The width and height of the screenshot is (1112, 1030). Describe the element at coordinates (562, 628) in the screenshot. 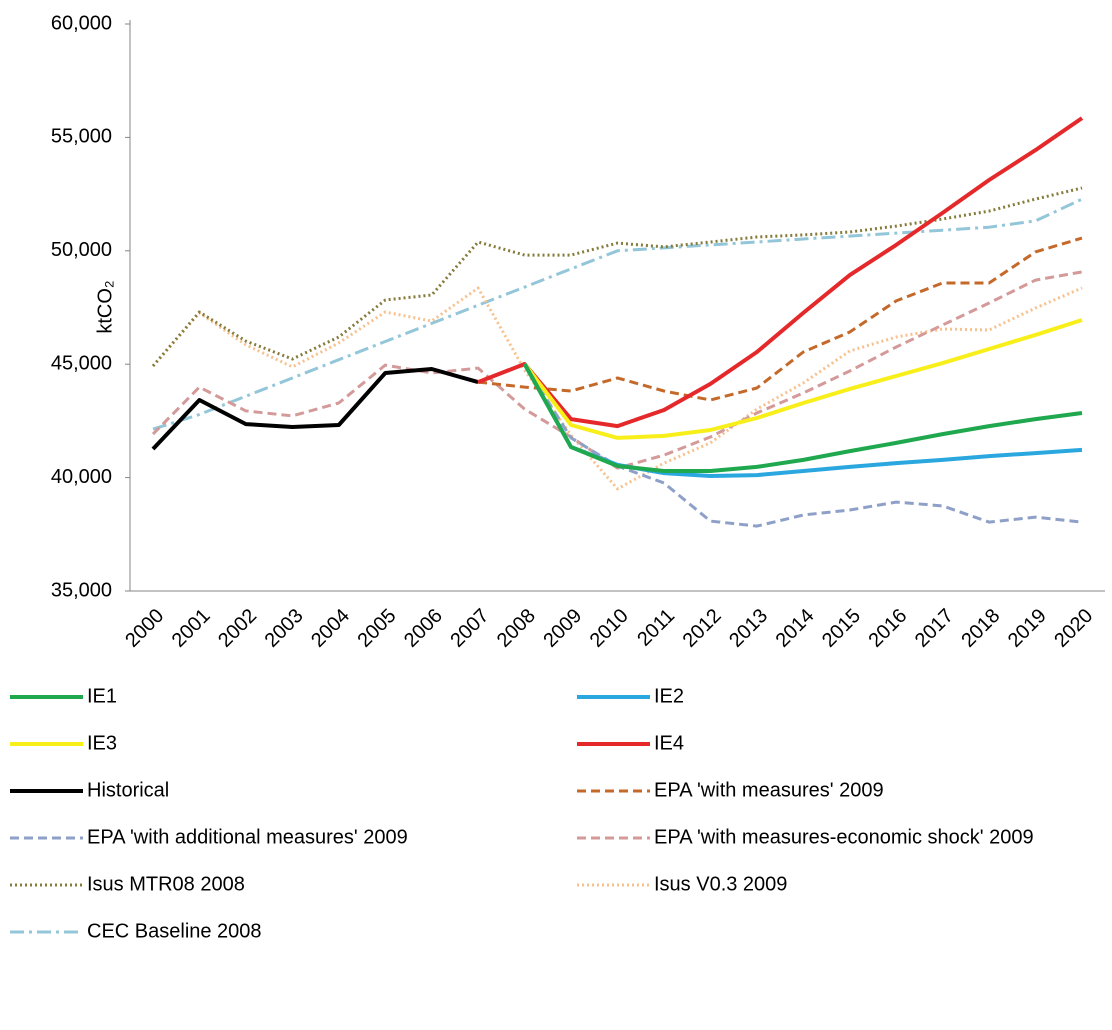

I see `x-tick-label: 2009` at that location.